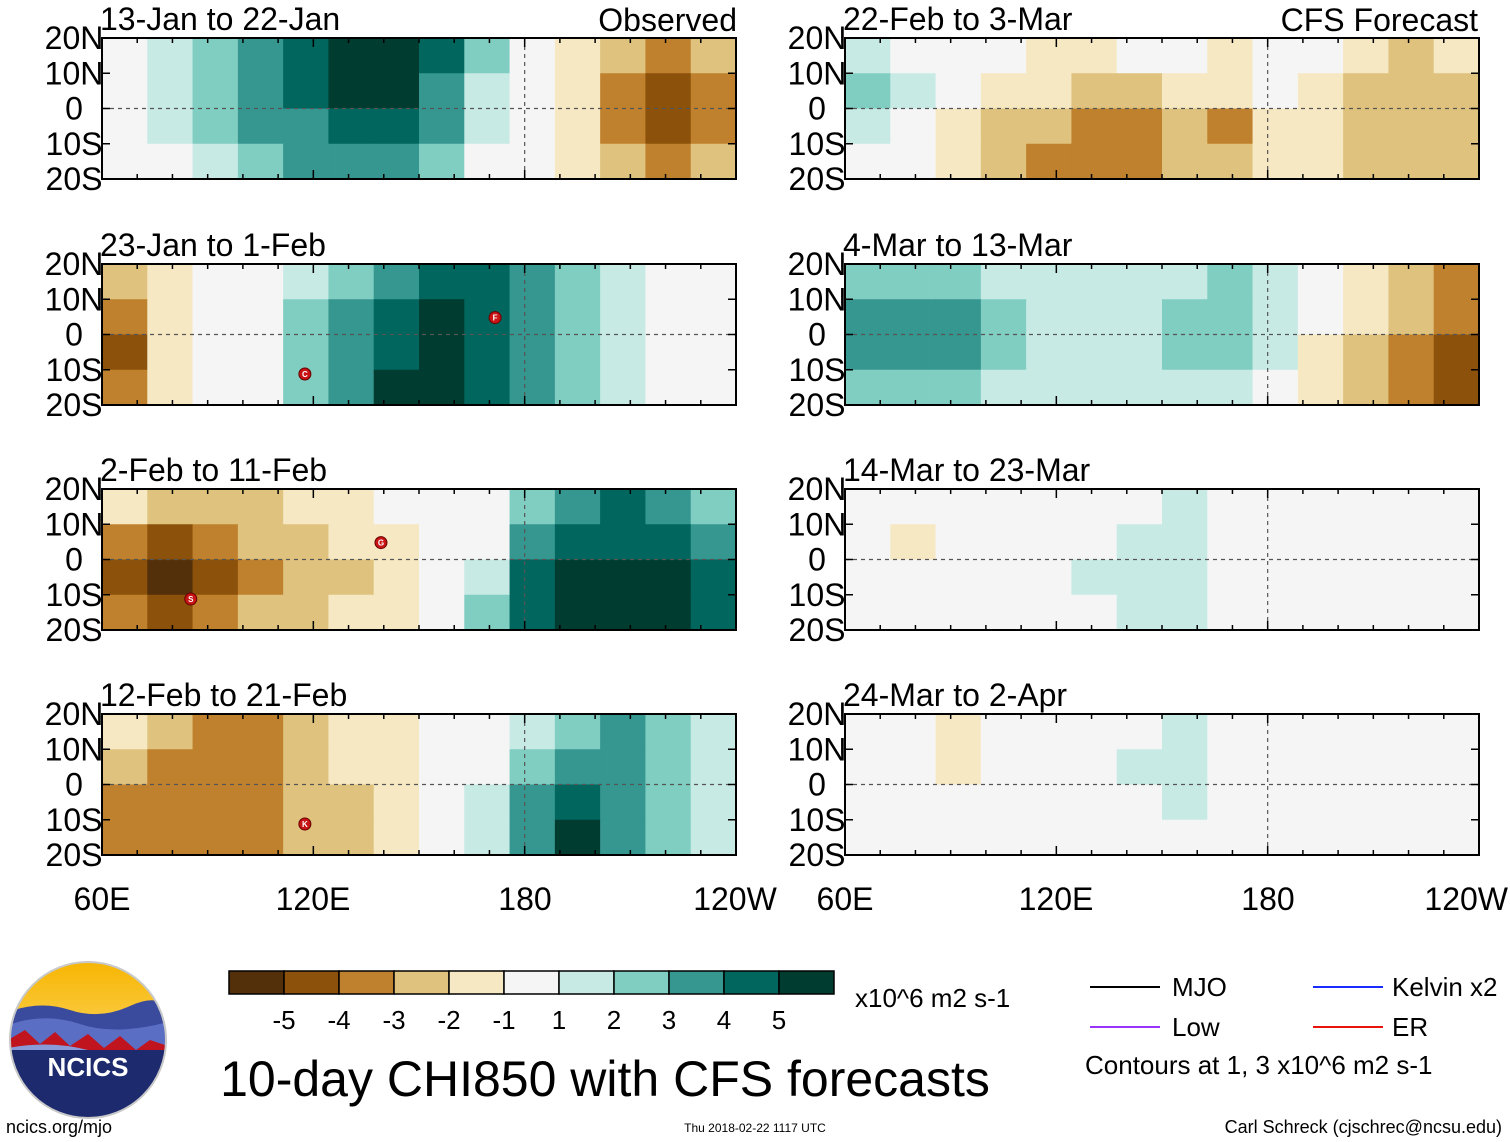 The width and height of the screenshot is (1510, 1142). Describe the element at coordinates (932, 998) in the screenshot. I see `colorbar-units: x10^6 m2 s-1` at that location.